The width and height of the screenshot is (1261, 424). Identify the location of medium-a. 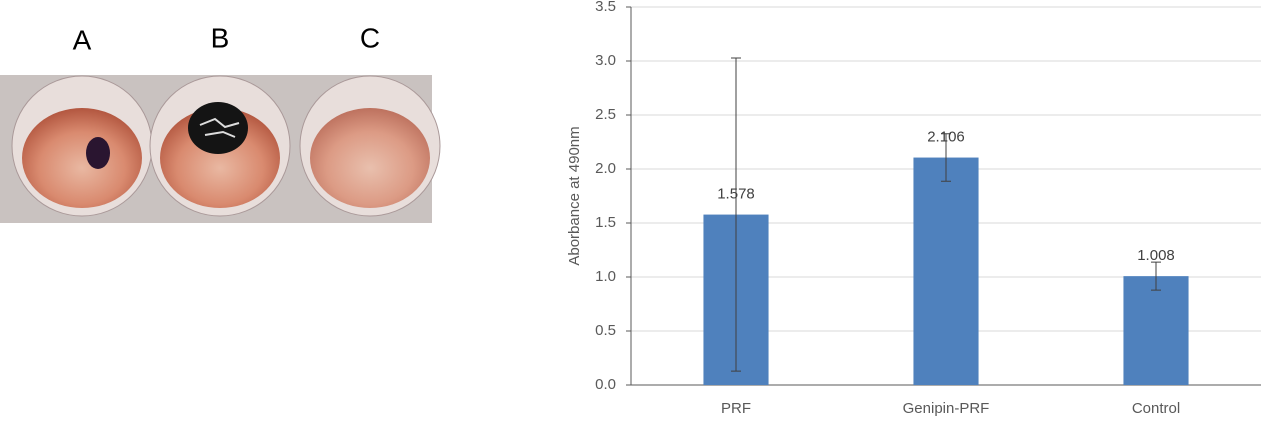
(82, 158).